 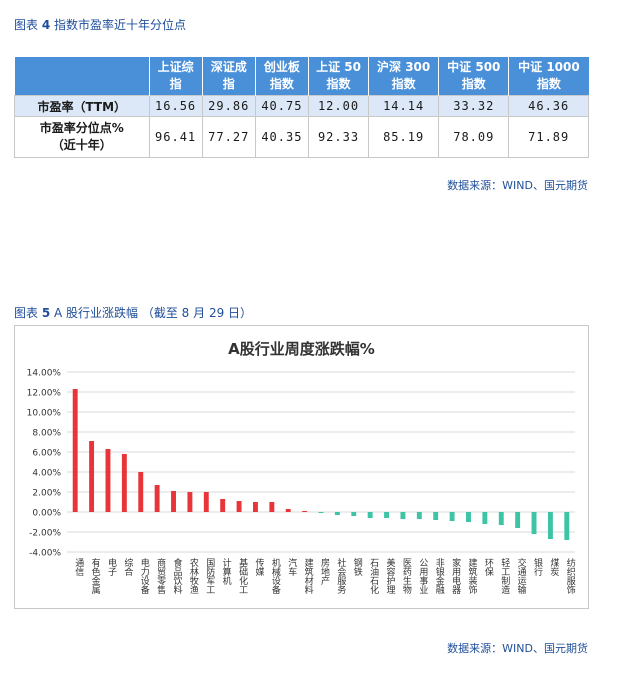 What do you see at coordinates (46, 494) in the screenshot?
I see `y-tick-label: 2.00%` at bounding box center [46, 494].